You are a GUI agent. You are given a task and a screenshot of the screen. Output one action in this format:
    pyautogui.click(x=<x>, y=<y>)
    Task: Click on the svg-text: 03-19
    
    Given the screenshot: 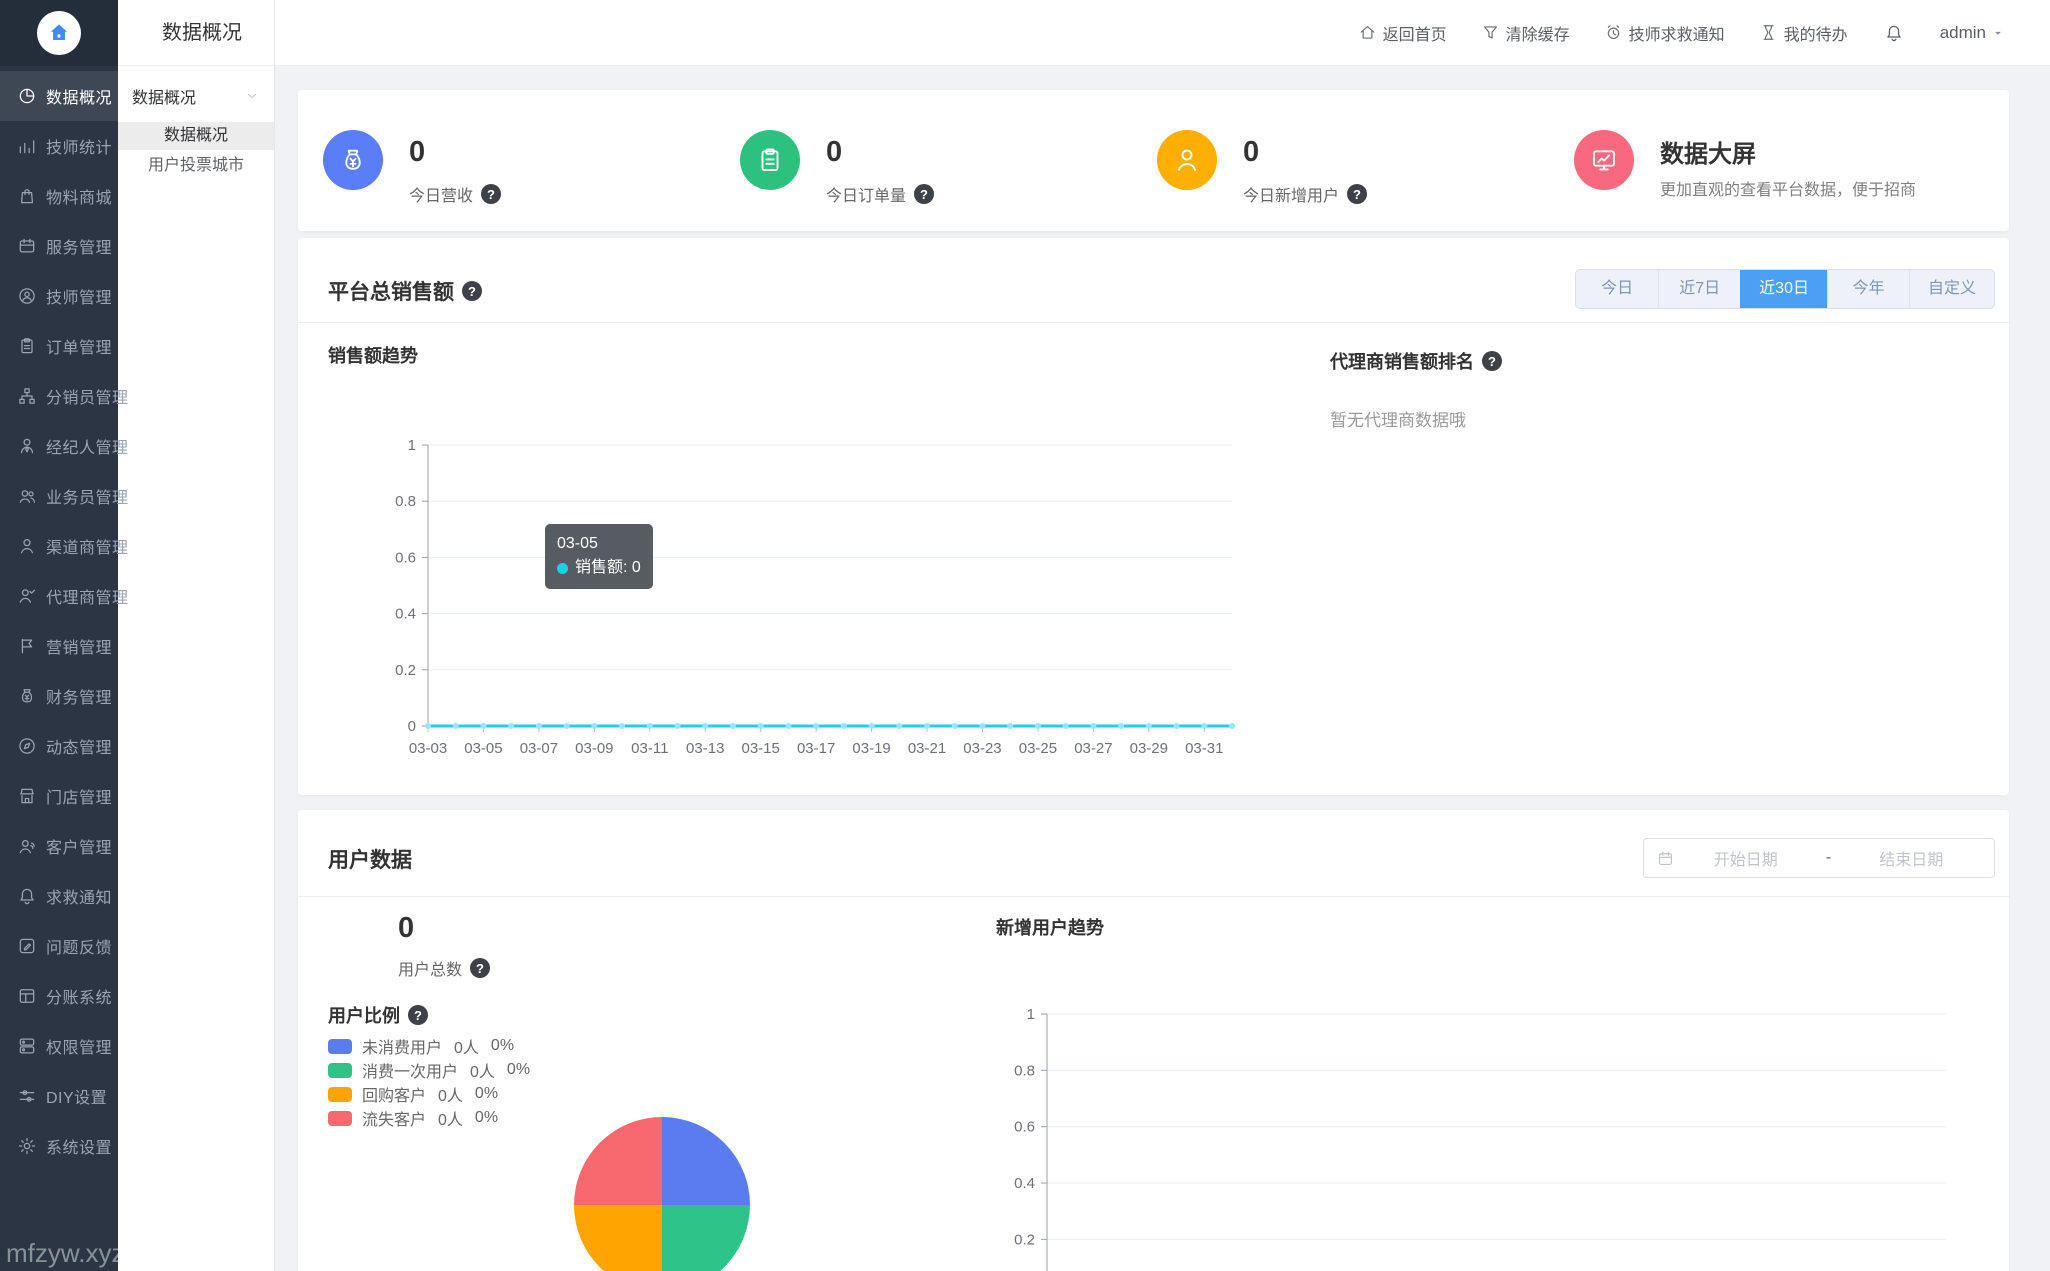 What is the action you would take?
    pyautogui.click(x=871, y=748)
    